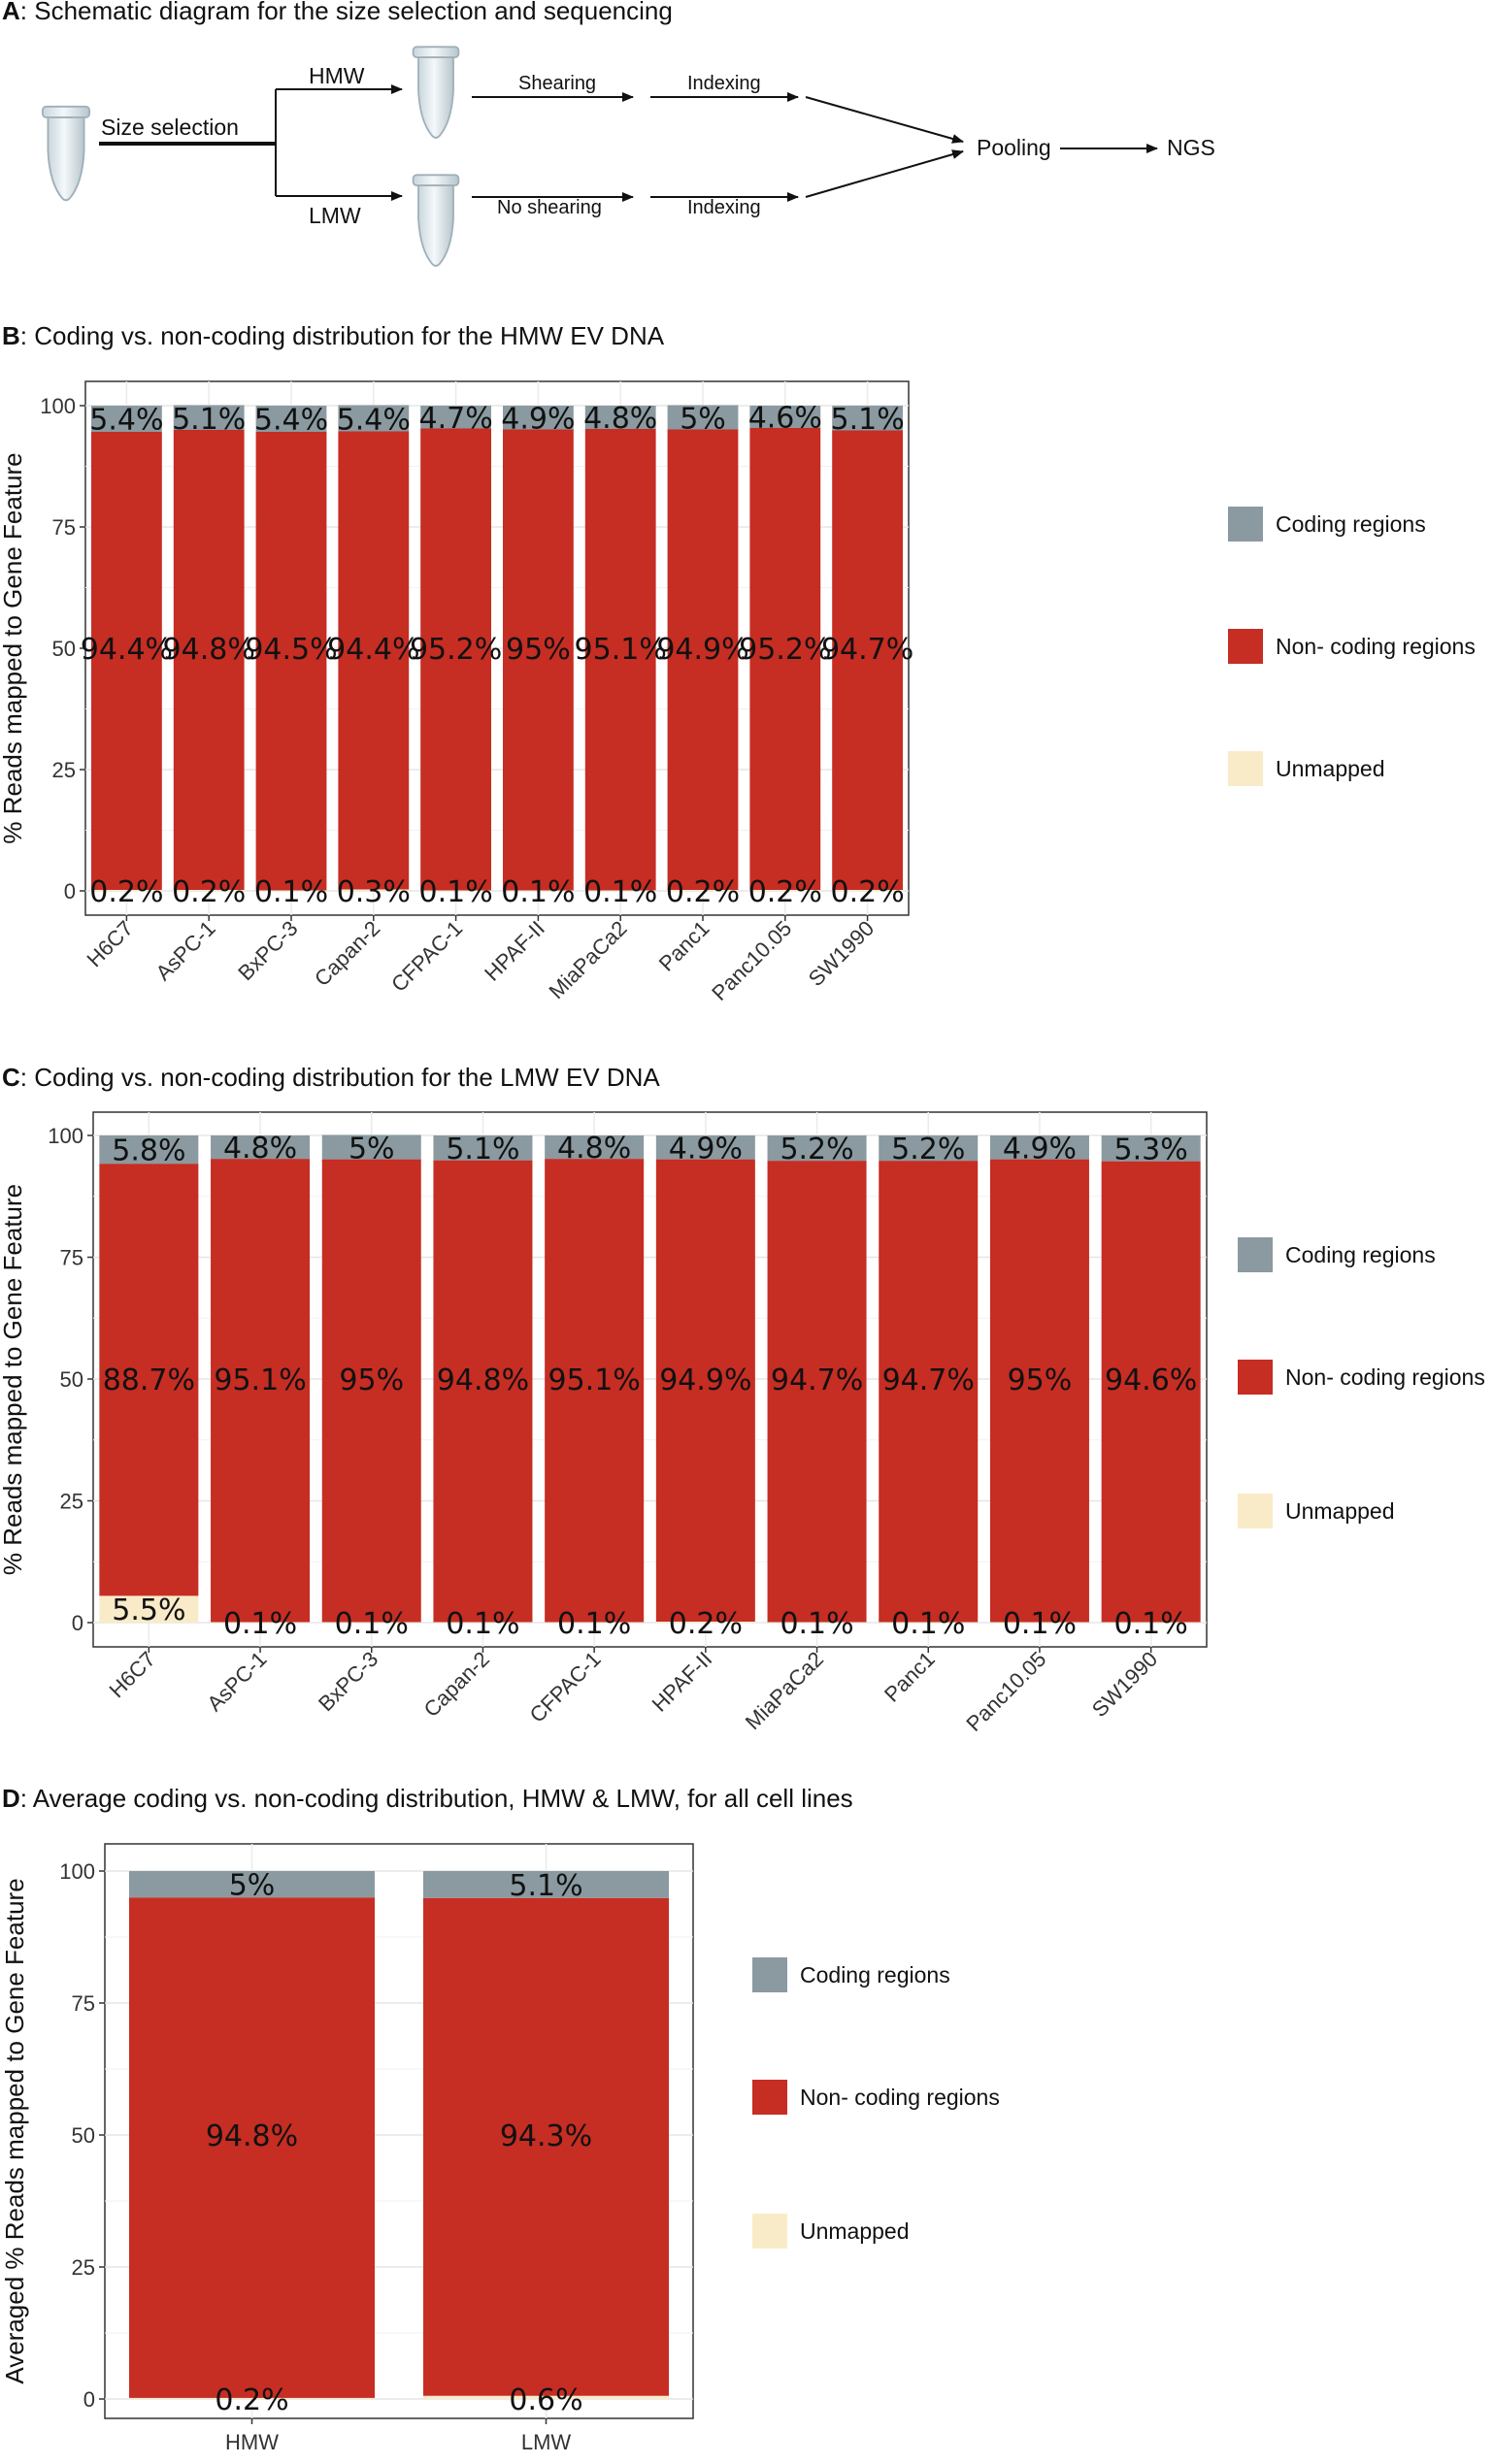 This screenshot has width=1494, height=2464. I want to click on legend-label: Non- coding regions, so click(1376, 647).